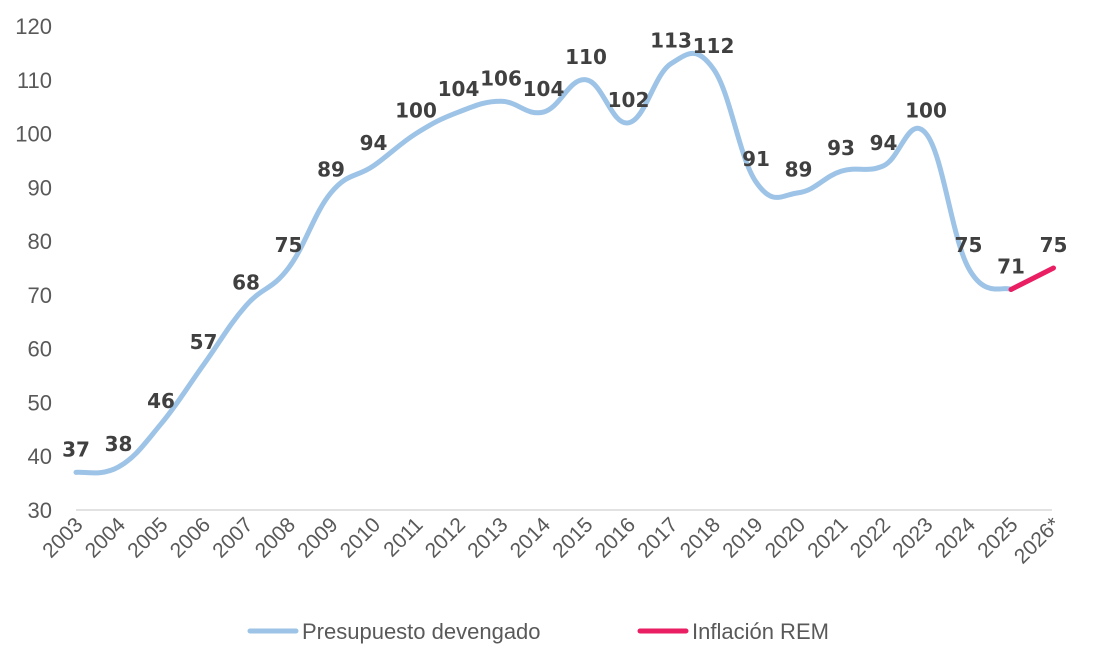  What do you see at coordinates (40, 402) in the screenshot?
I see `y-tick-label: 50` at bounding box center [40, 402].